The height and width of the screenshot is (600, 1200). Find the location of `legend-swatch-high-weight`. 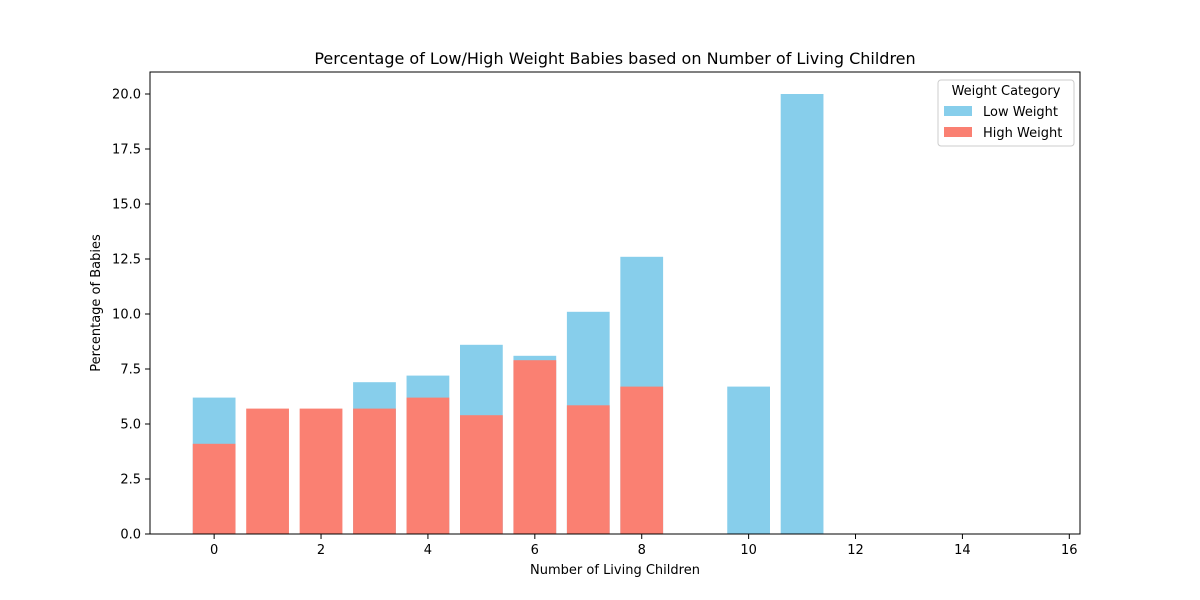

legend-swatch-high-weight is located at coordinates (958, 132).